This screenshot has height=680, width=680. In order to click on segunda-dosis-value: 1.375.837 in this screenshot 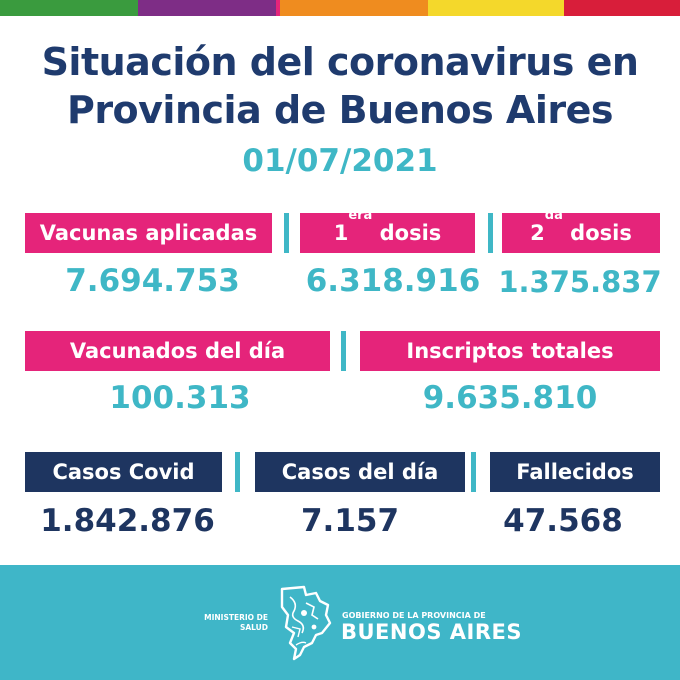, I will do `click(580, 282)`.